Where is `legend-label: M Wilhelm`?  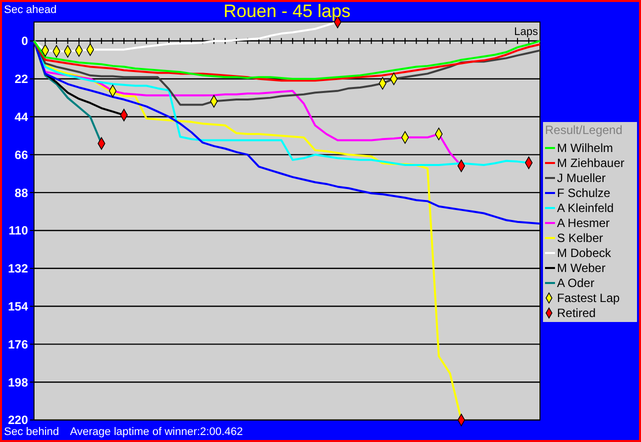
legend-label: M Wilhelm is located at coordinates (585, 148).